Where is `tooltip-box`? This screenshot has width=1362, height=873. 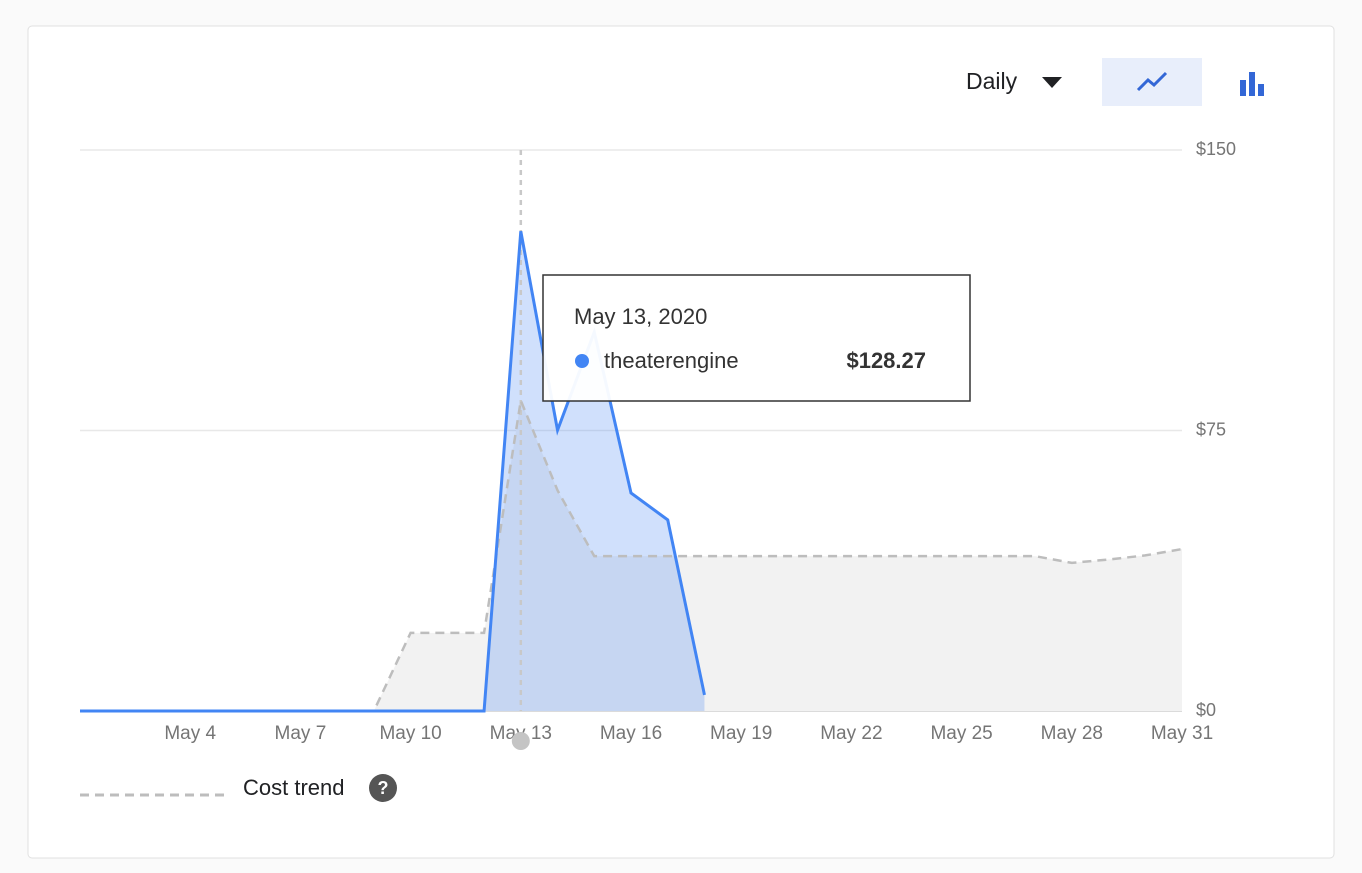 tooltip-box is located at coordinates (756, 338).